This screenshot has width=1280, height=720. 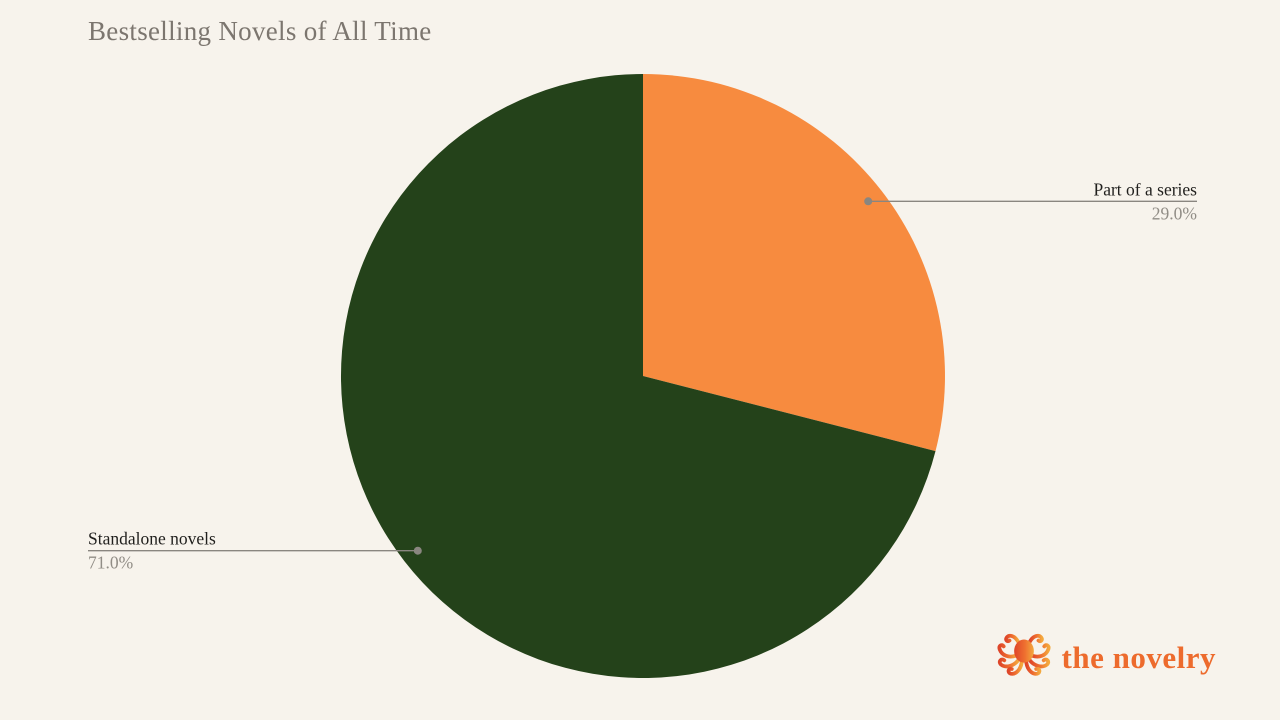 I want to click on slice-label: Standalone novels, so click(x=152, y=539).